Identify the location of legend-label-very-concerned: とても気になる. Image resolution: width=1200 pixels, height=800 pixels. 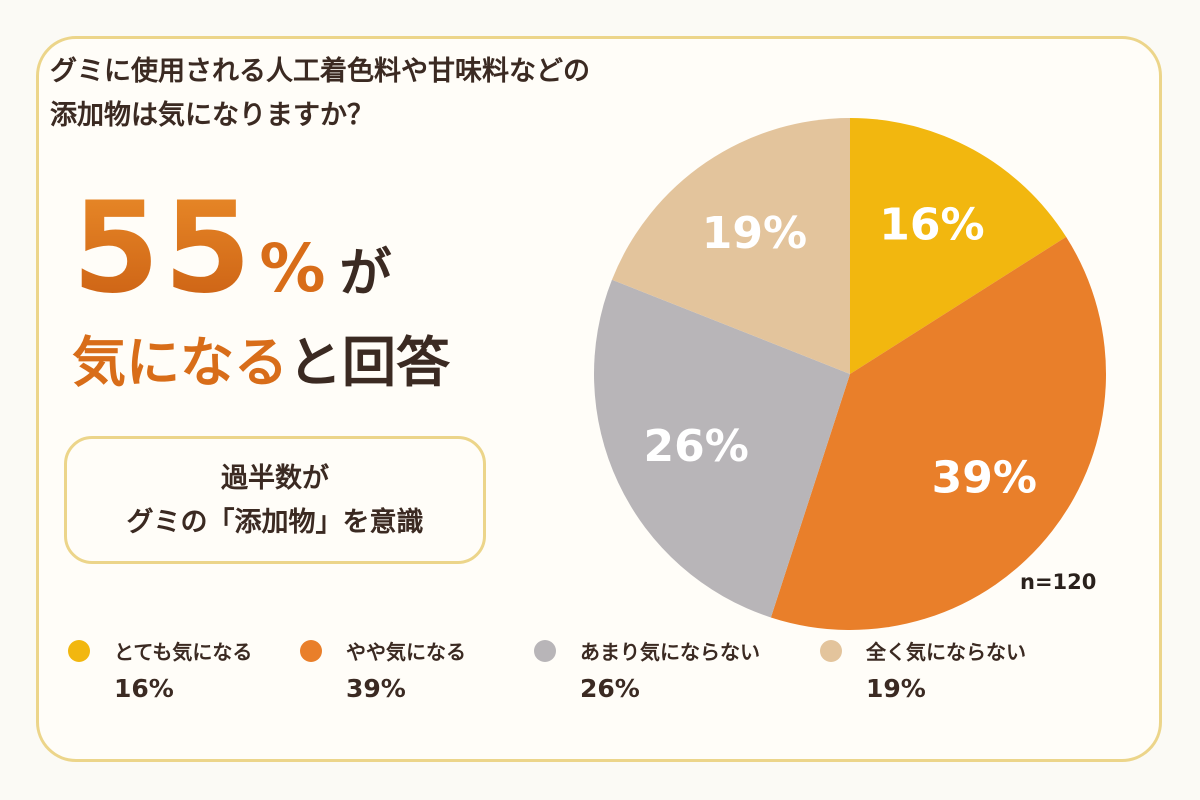
(183, 652).